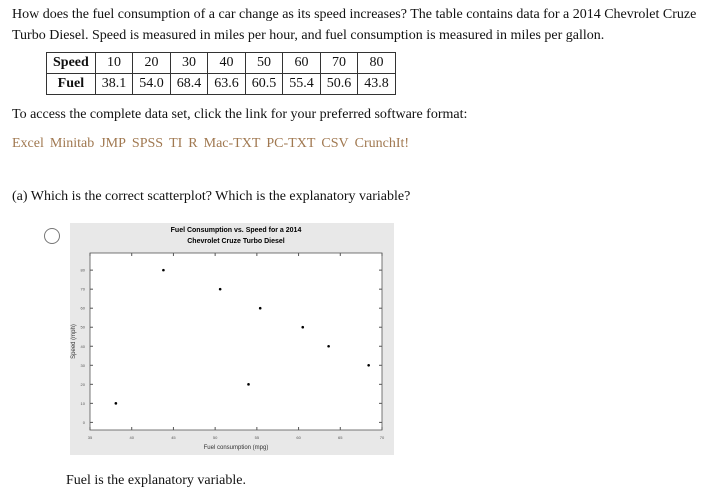 The height and width of the screenshot is (495, 720). Describe the element at coordinates (226, 63) in the screenshot. I see `speed-cell: 40` at that location.